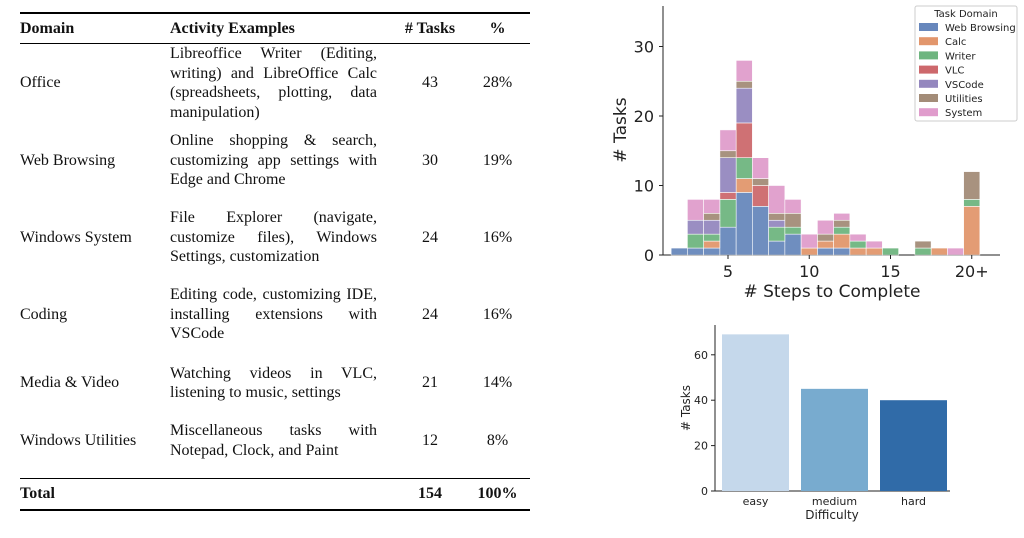 The image size is (1024, 538). What do you see at coordinates (980, 28) in the screenshot?
I see `legend-entry-label: Web Browsing` at bounding box center [980, 28].